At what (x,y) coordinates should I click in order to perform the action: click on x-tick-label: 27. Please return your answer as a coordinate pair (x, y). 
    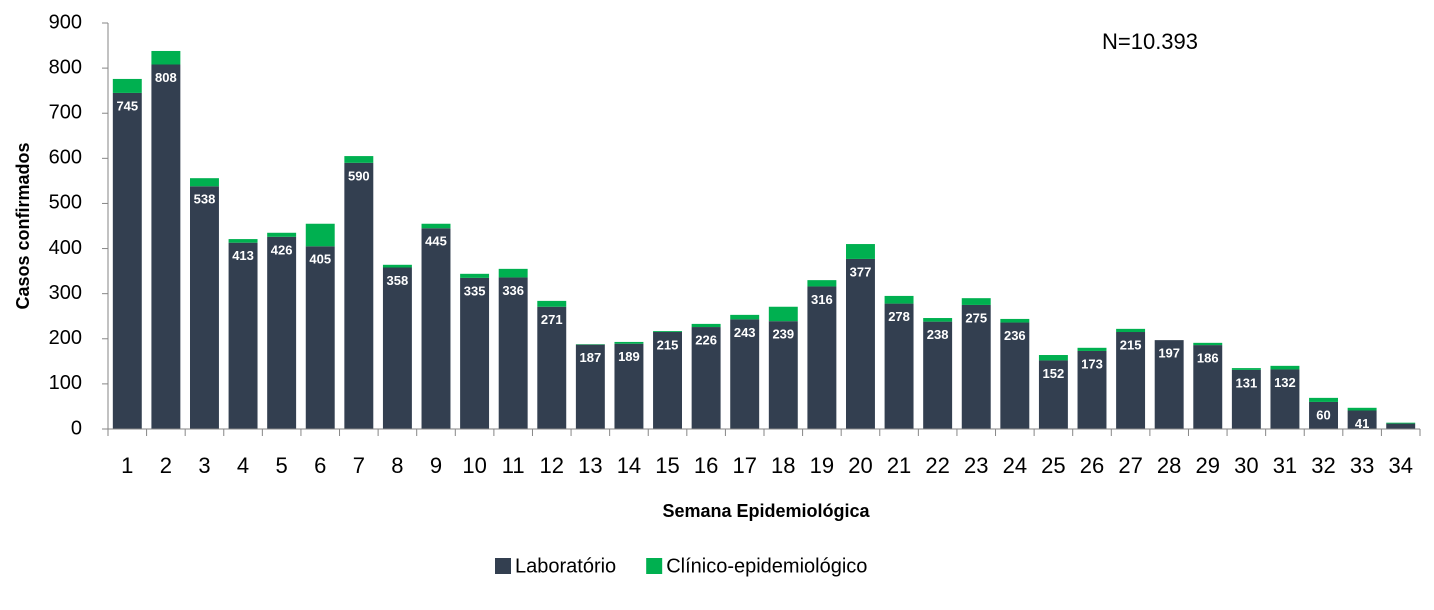
    Looking at the image, I should click on (1130, 465).